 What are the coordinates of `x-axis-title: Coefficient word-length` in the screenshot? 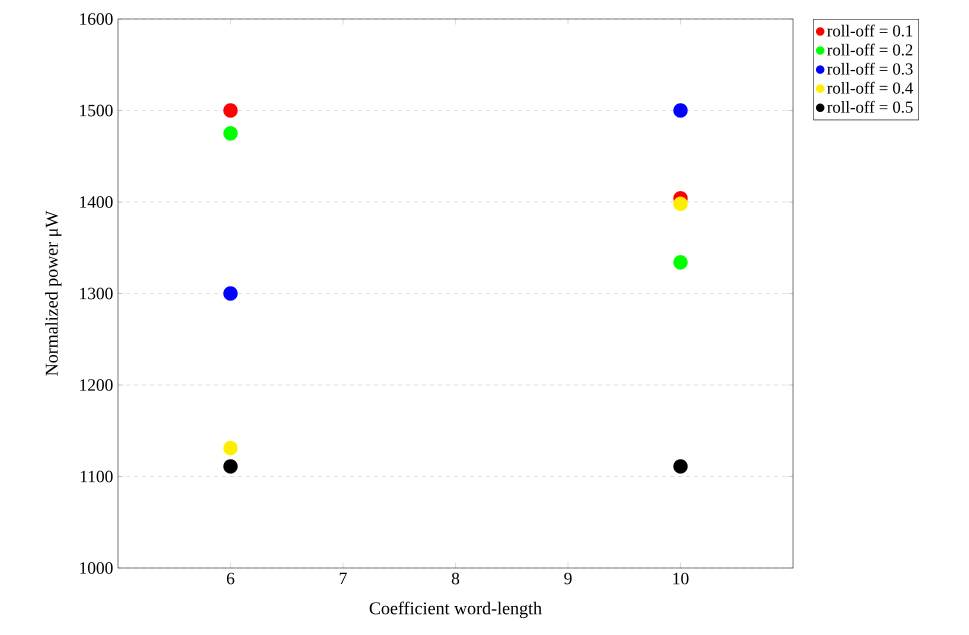 It's located at (456, 610).